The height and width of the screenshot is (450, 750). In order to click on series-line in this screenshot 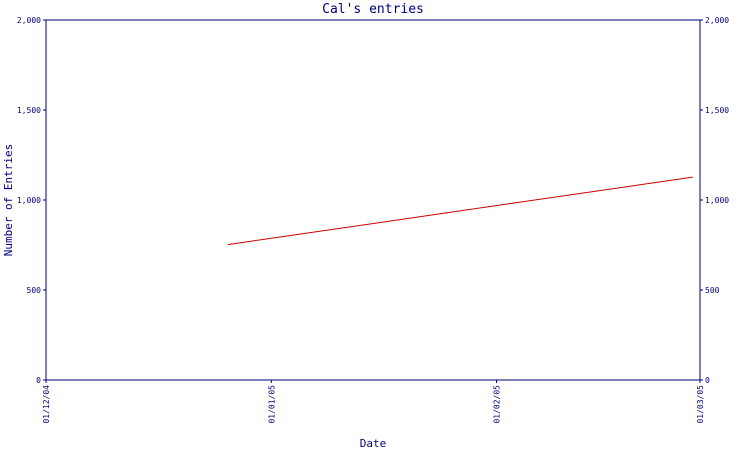, I will do `click(460, 211)`.